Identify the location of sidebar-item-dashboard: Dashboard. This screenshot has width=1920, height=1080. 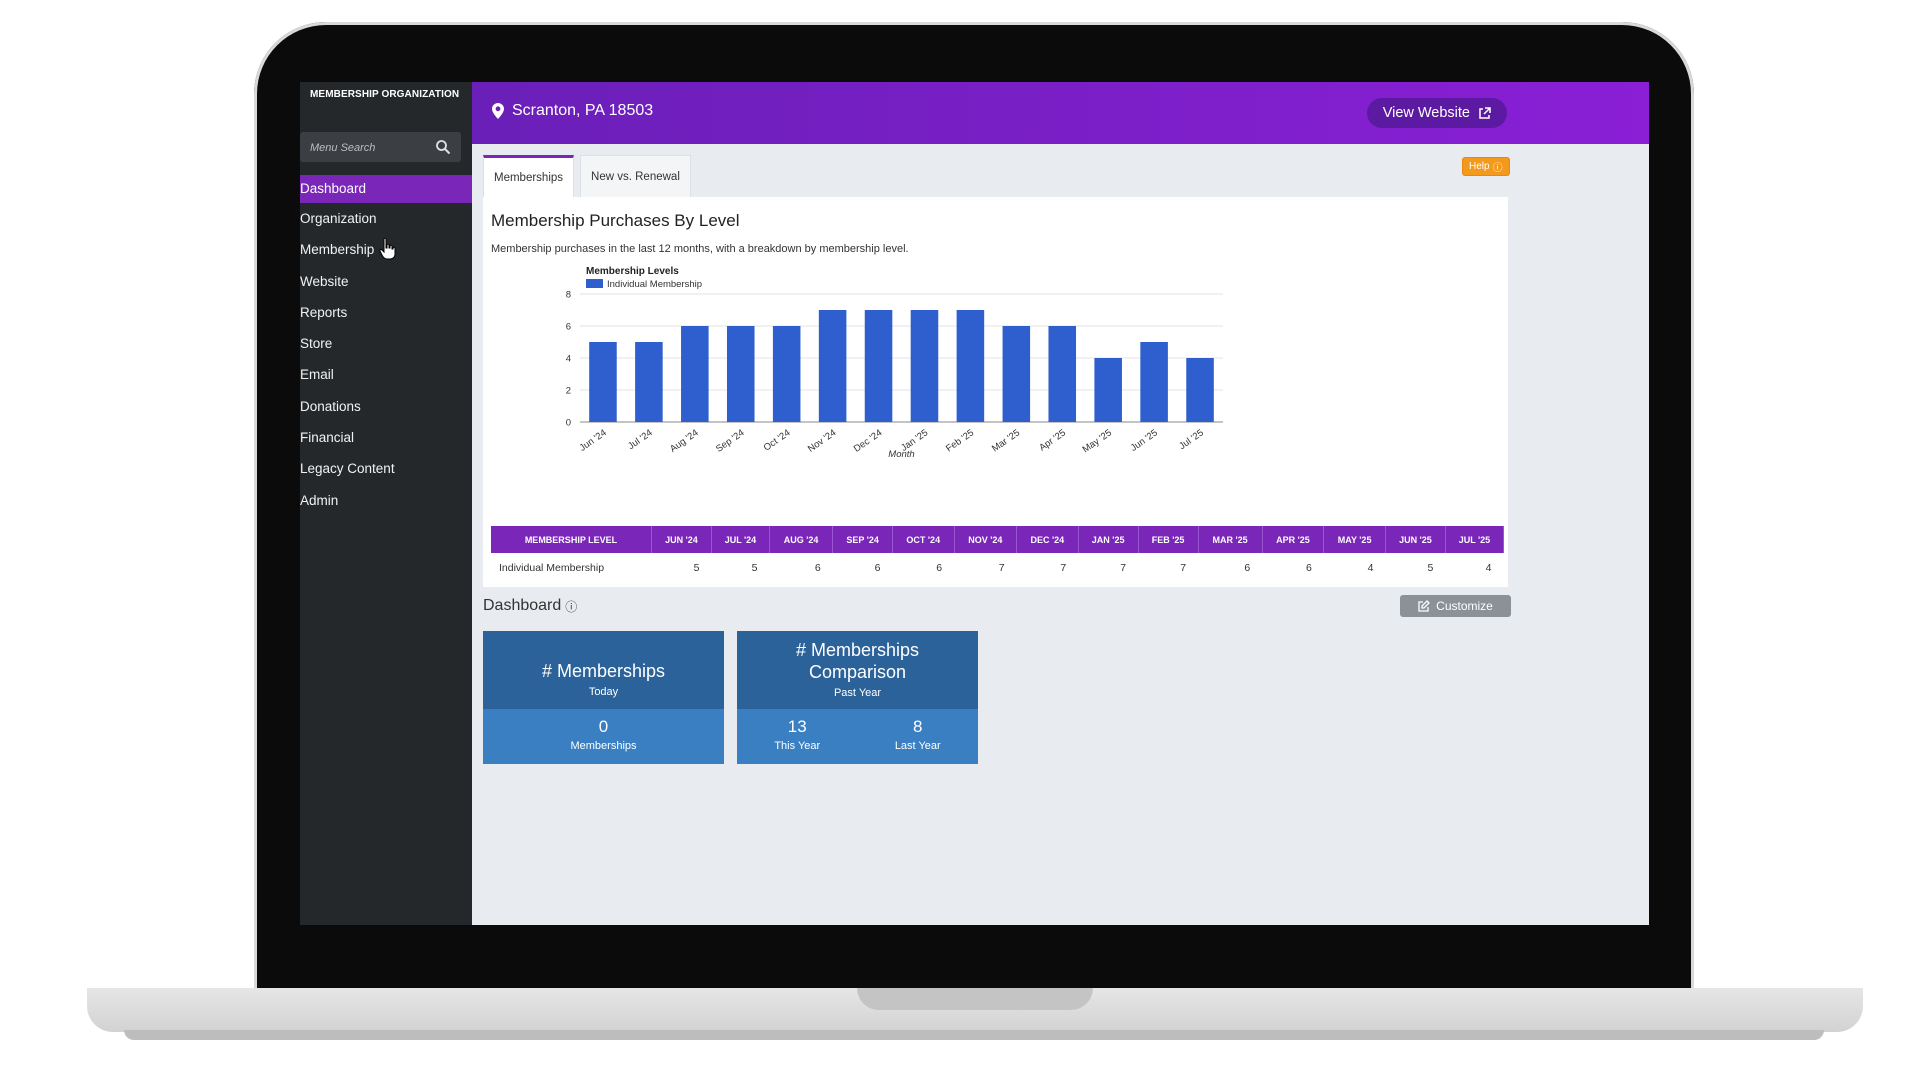
(386, 189).